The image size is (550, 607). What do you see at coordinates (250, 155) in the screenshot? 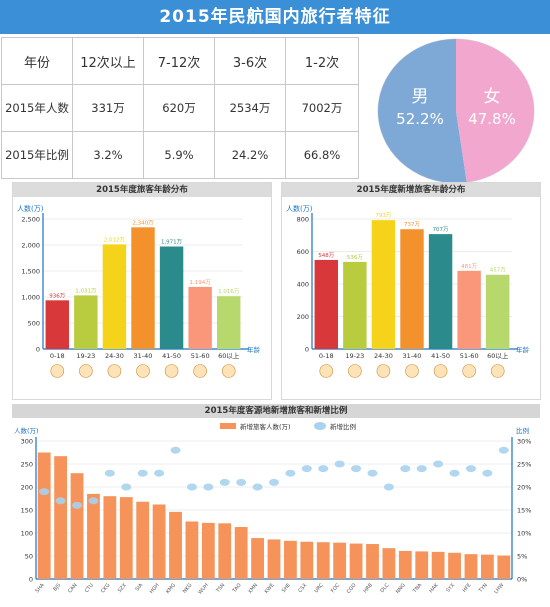
I see `table-cell: 24.2%` at bounding box center [250, 155].